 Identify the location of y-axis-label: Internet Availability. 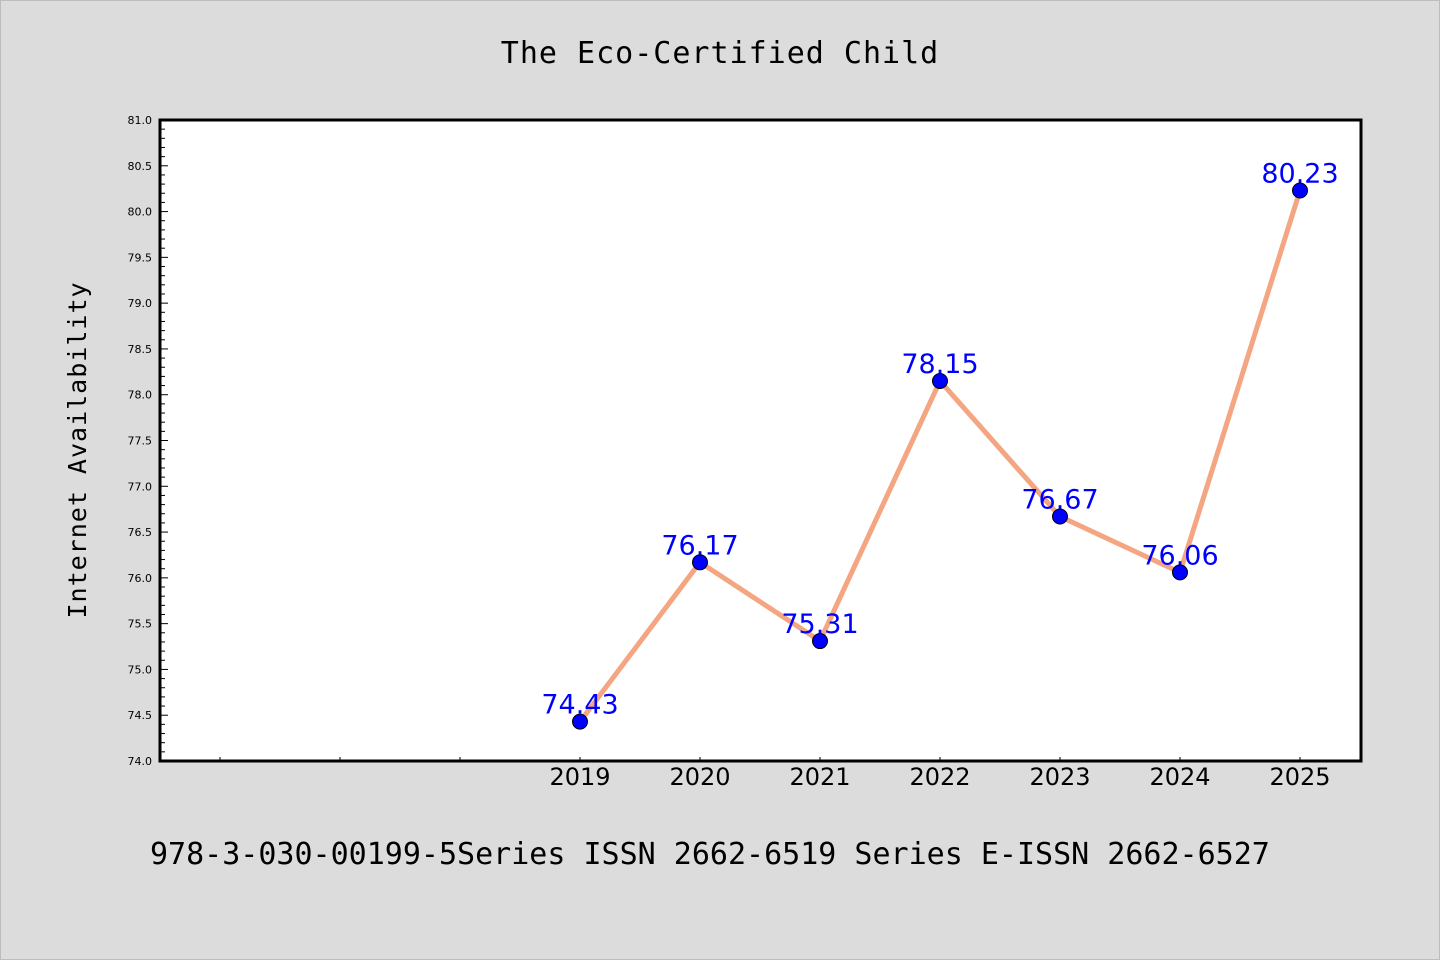
(77, 449).